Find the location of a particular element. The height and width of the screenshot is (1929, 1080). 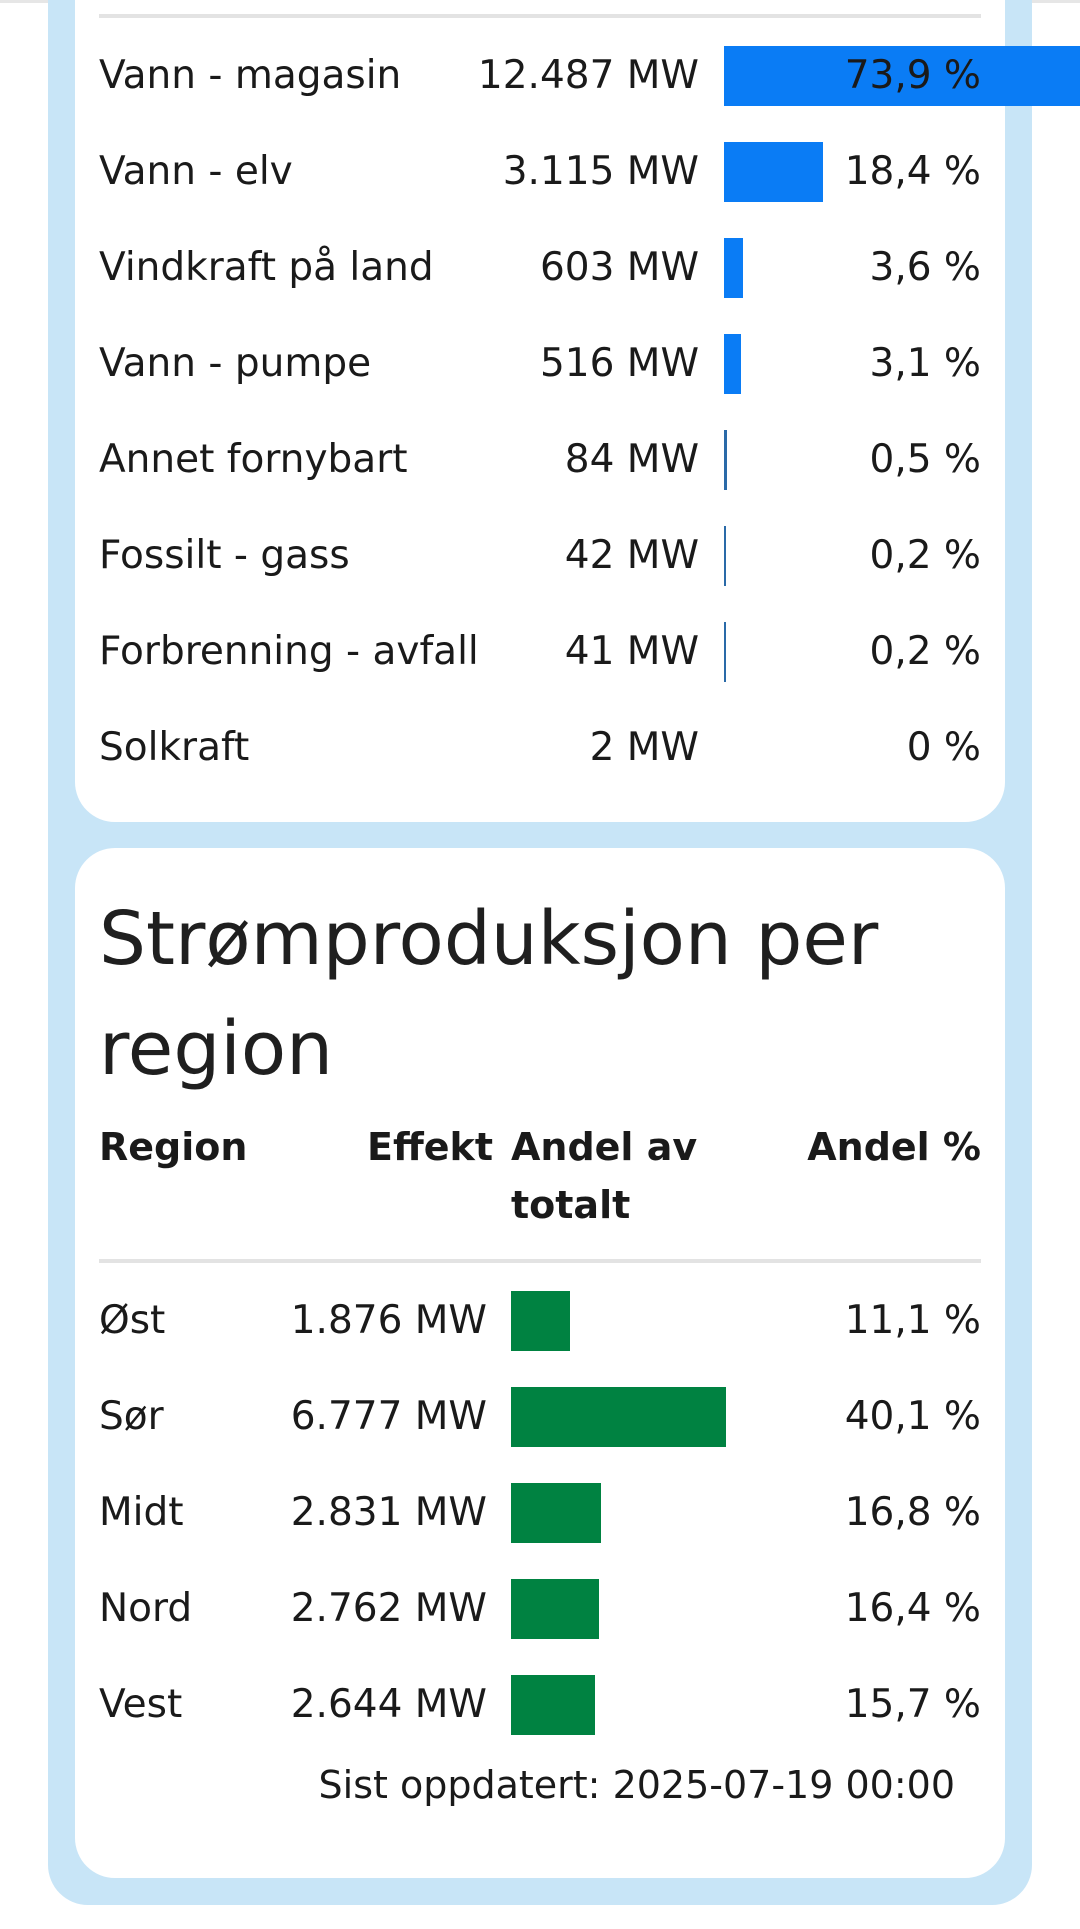

table-row: Vann - elv 3.115 MW 18,4 % is located at coordinates (540, 172).